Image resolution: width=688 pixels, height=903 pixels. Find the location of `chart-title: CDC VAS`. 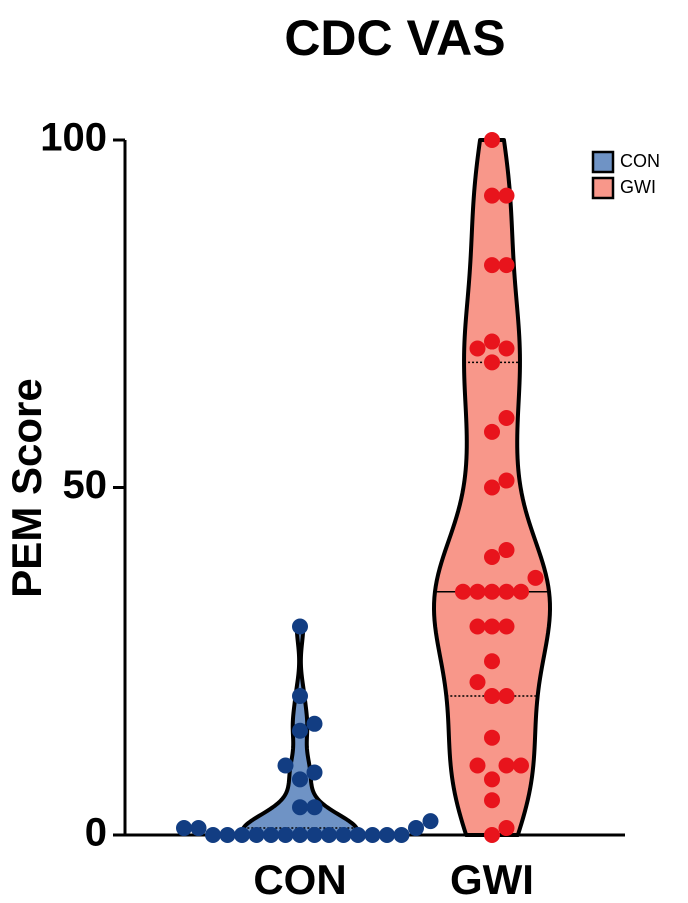

chart-title: CDC VAS is located at coordinates (394, 38).